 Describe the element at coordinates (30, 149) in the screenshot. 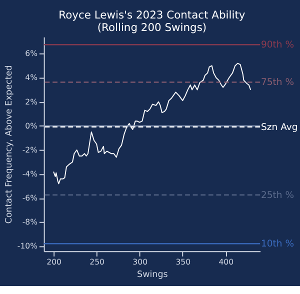

I see `y-tick-label: -2%` at that location.